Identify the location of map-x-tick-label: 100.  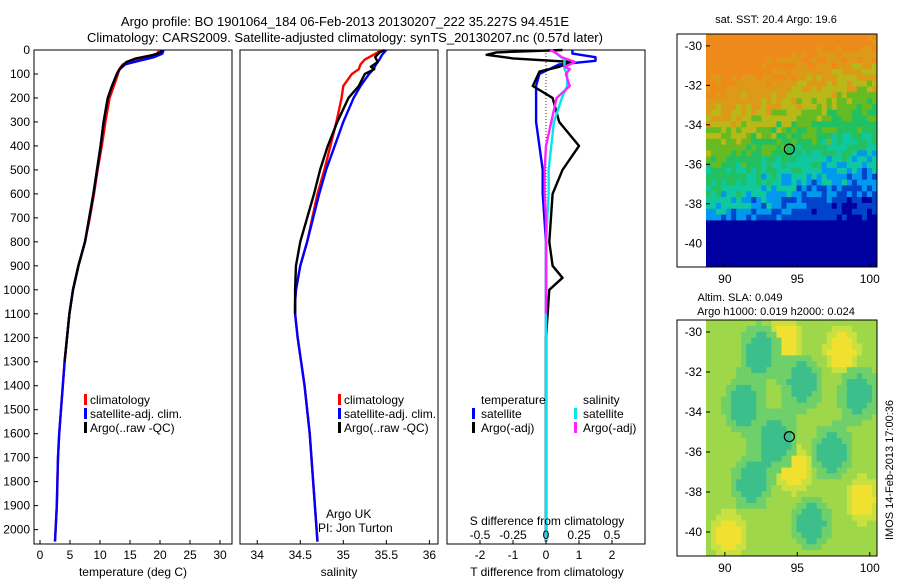
(870, 568).